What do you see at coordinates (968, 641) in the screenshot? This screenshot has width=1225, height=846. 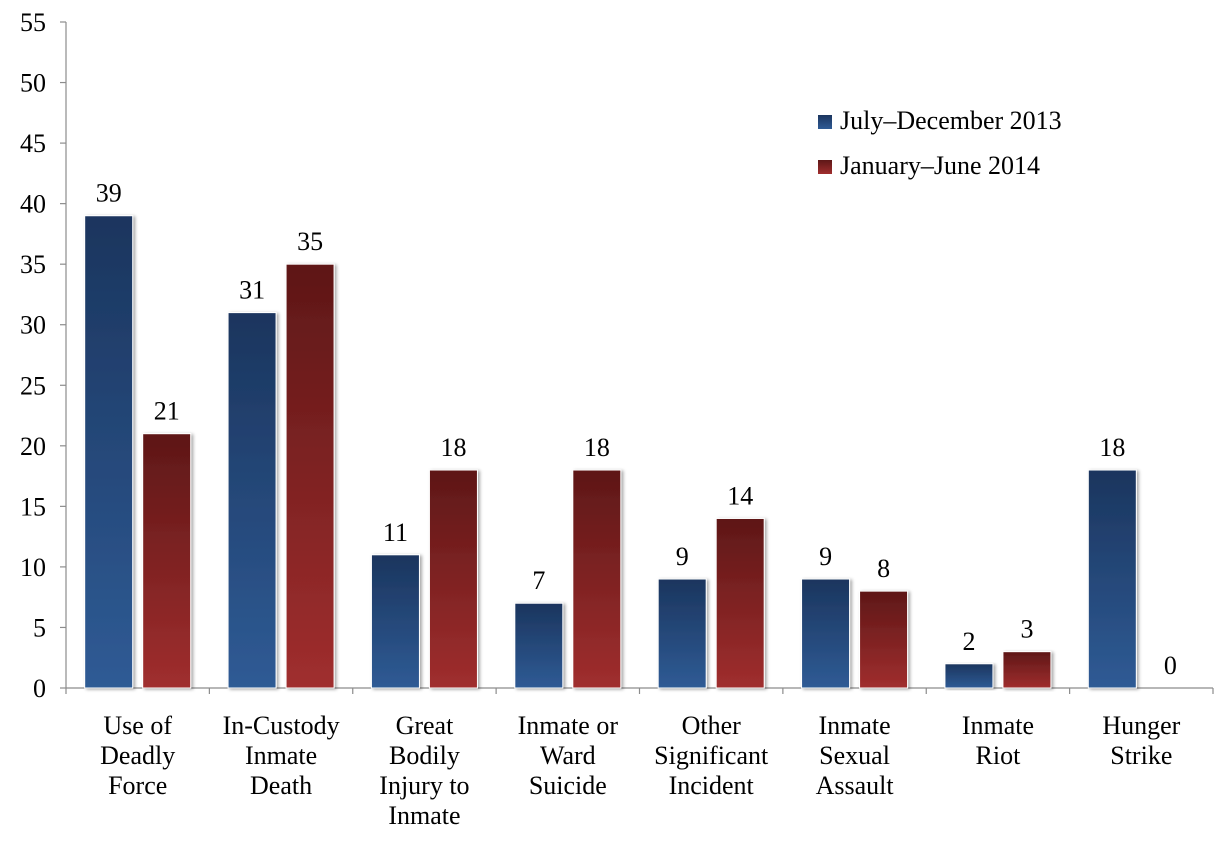 I see `data-label: 2` at bounding box center [968, 641].